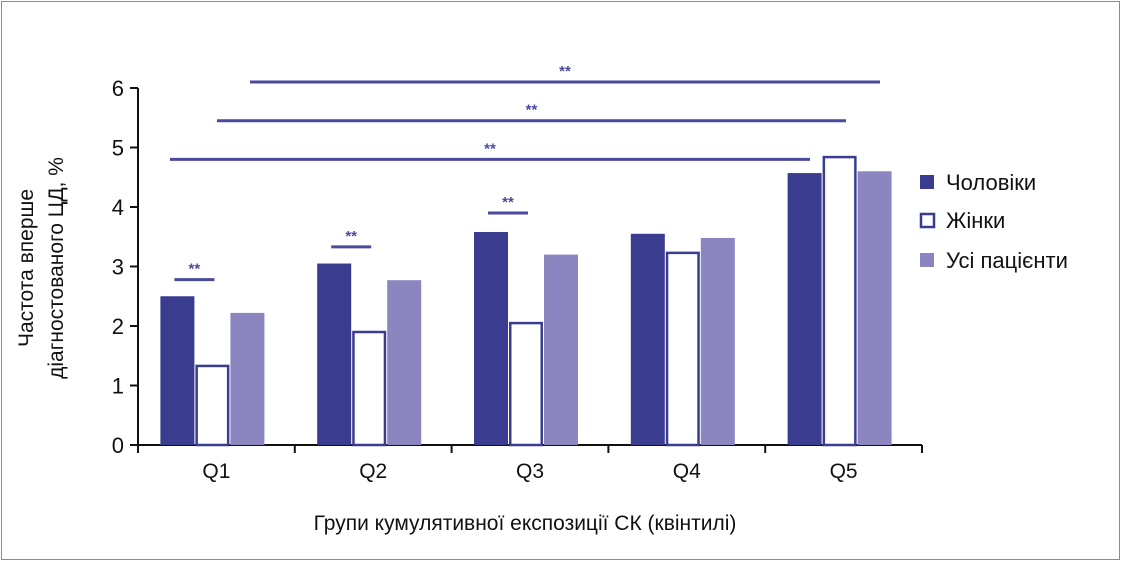  Describe the element at coordinates (118, 148) in the screenshot. I see `y-tick-label: 5` at that location.